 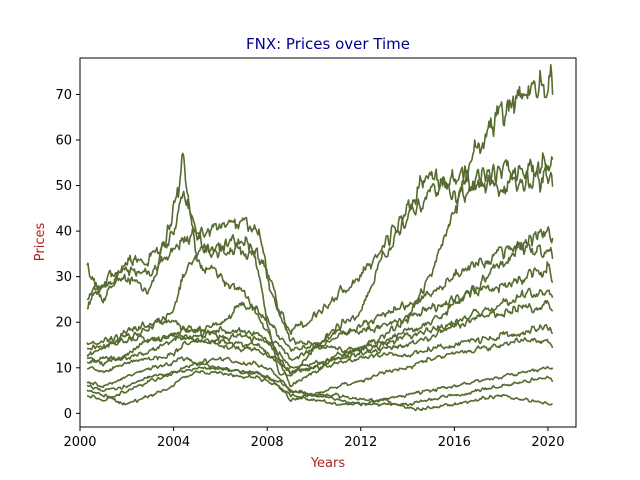 I want to click on x-axis-label: Years, so click(x=328, y=463).